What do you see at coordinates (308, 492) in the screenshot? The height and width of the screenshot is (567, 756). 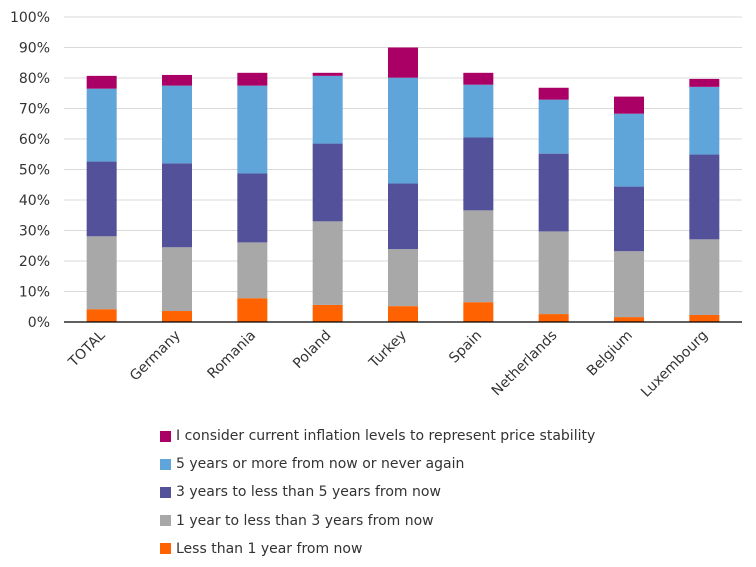 I see `legend-label: 3 years to less than 5 years from now` at bounding box center [308, 492].